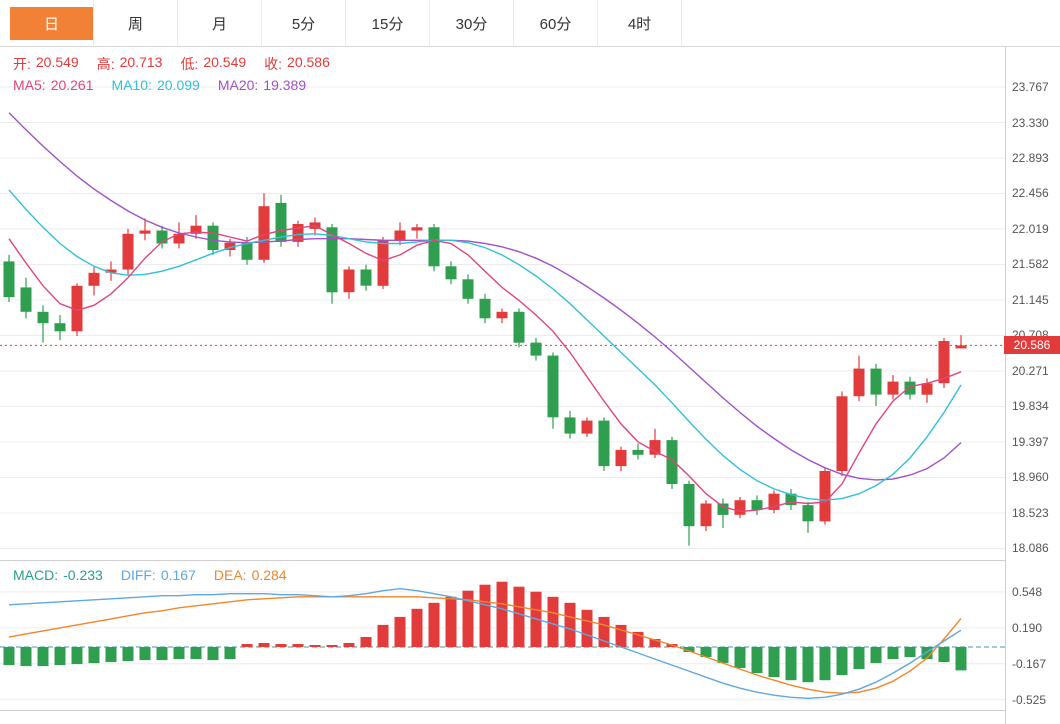 The width and height of the screenshot is (1060, 724). I want to click on legend-ma10: MA10: 20.099, so click(156, 85).